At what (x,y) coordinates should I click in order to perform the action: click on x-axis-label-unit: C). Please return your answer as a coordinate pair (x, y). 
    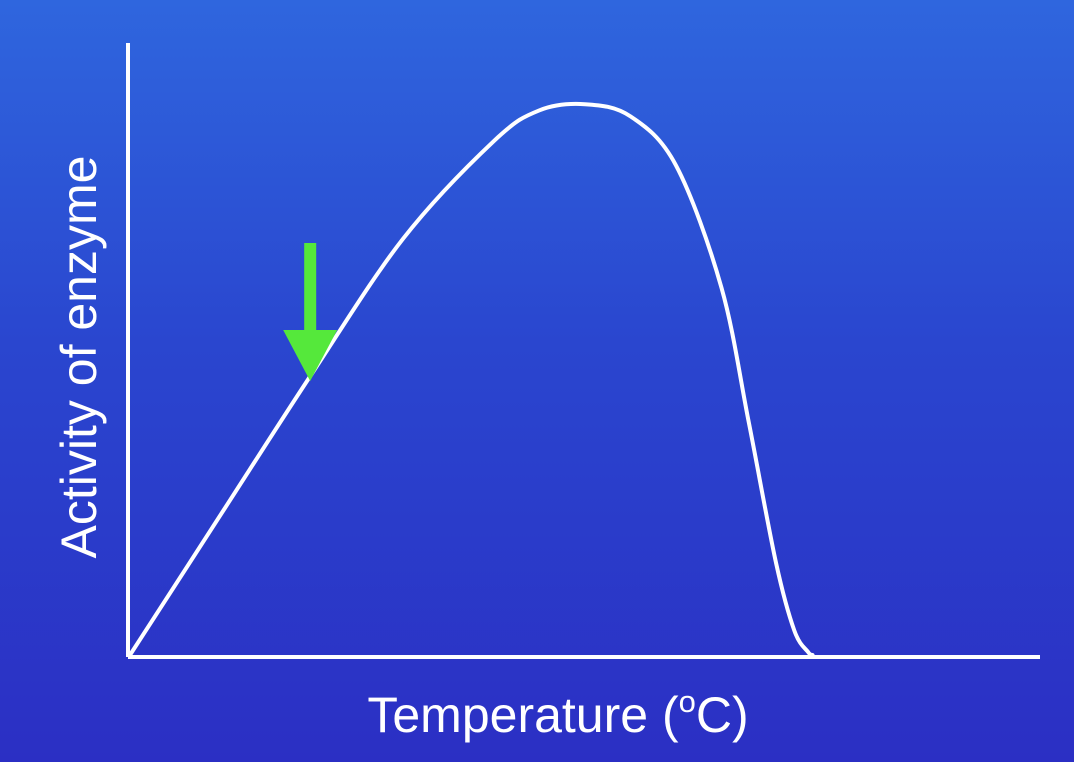
    Looking at the image, I should click on (722, 715).